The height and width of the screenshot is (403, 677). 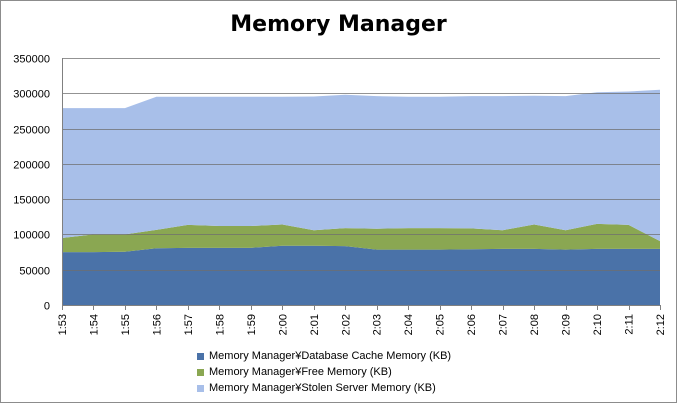 What do you see at coordinates (34, 272) in the screenshot?
I see `y-tick-label: 50000` at bounding box center [34, 272].